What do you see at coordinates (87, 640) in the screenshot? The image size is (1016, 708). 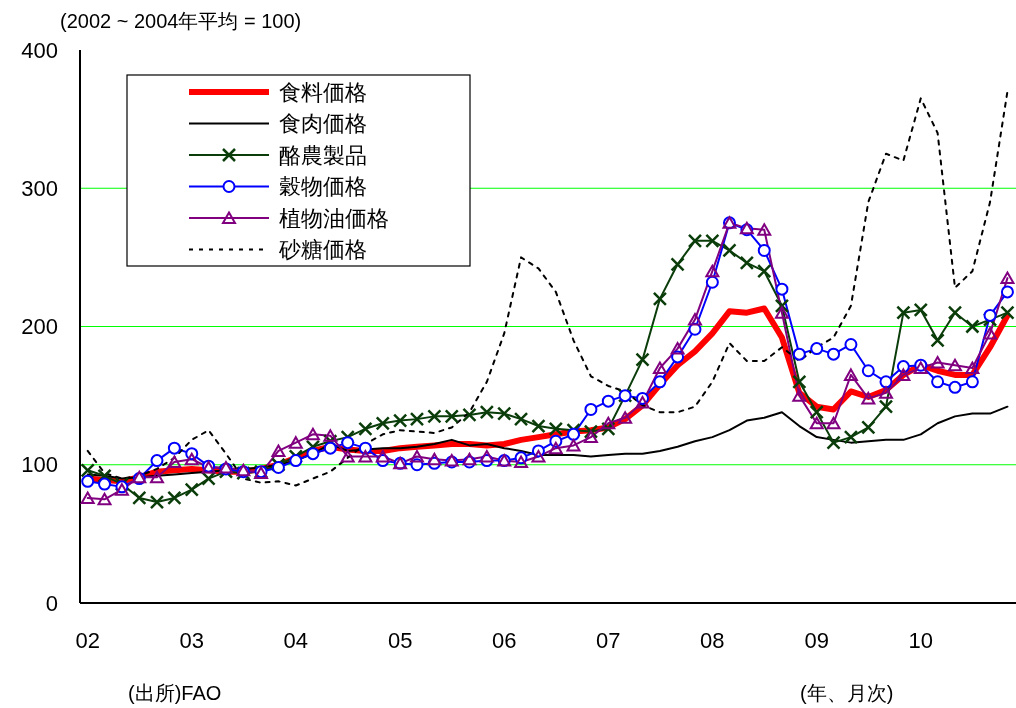 I see `x-tick-label: 02` at bounding box center [87, 640].